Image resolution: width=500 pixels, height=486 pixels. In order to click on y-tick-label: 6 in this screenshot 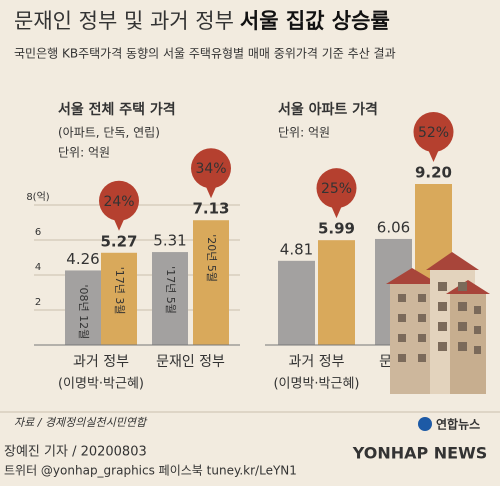, I will do `click(38, 232)`.